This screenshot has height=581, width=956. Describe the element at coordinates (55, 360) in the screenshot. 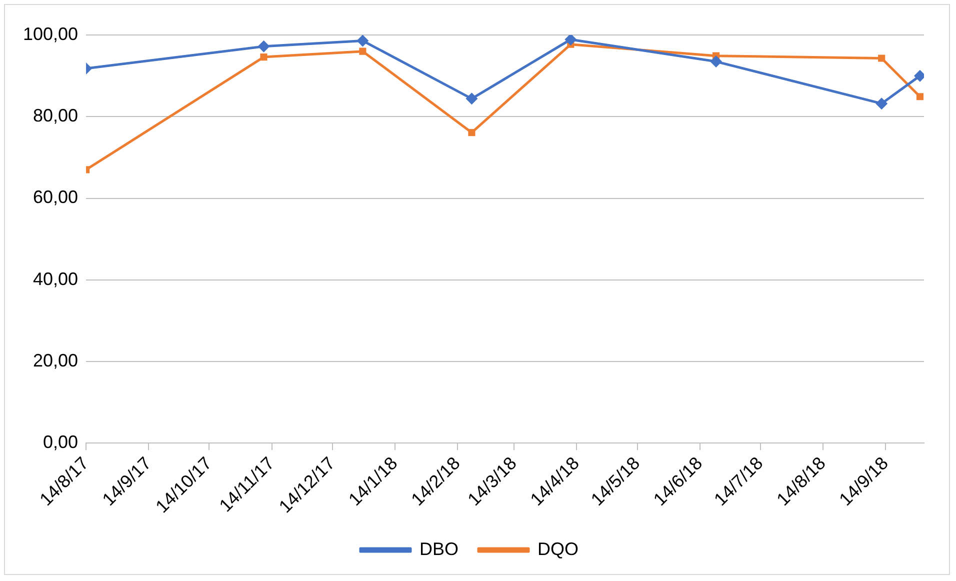

I see `y-tick-label: 20,00` at that location.